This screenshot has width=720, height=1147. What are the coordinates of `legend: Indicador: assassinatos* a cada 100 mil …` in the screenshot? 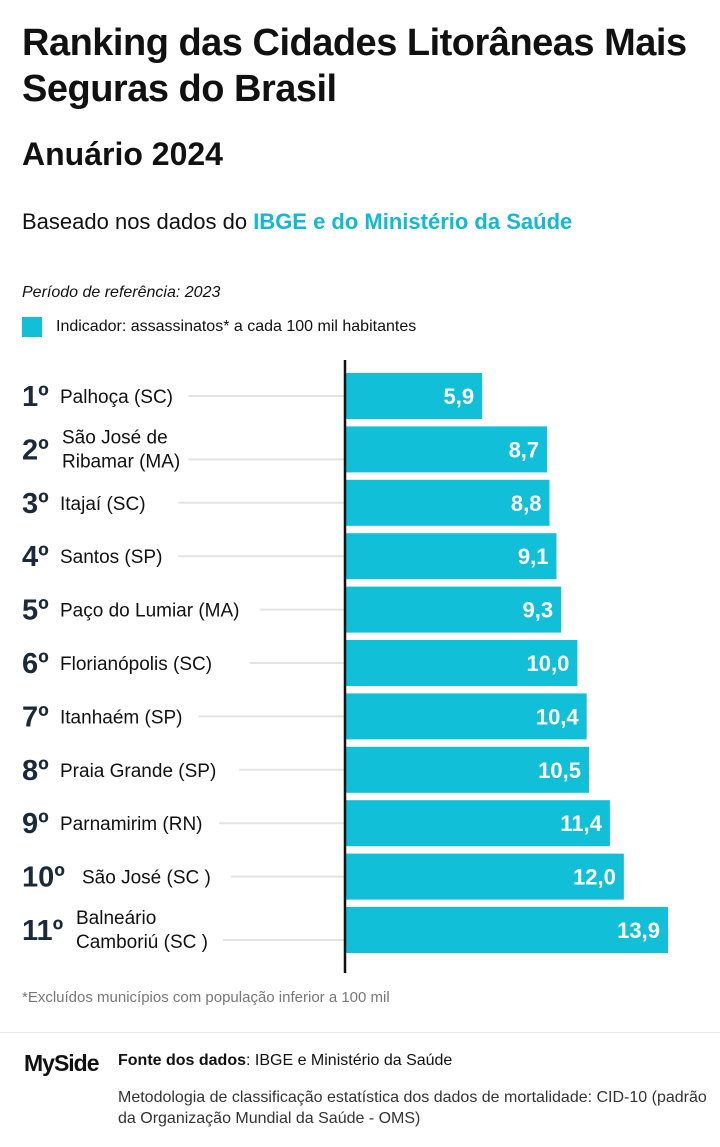 It's located at (219, 327).